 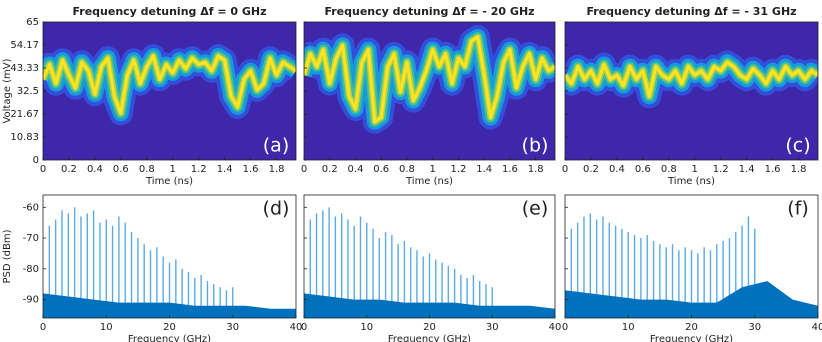 I want to click on panel-label: (d), so click(x=276, y=209).